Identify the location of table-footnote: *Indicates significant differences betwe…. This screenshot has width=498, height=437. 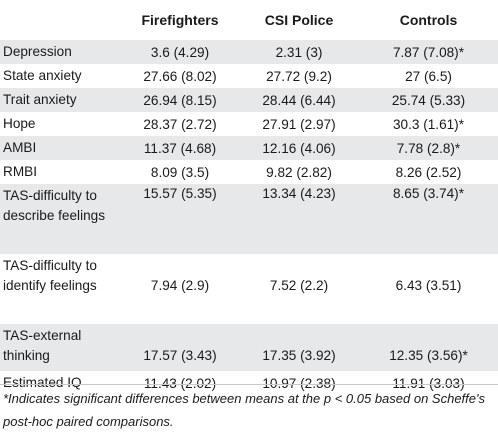
(244, 410).